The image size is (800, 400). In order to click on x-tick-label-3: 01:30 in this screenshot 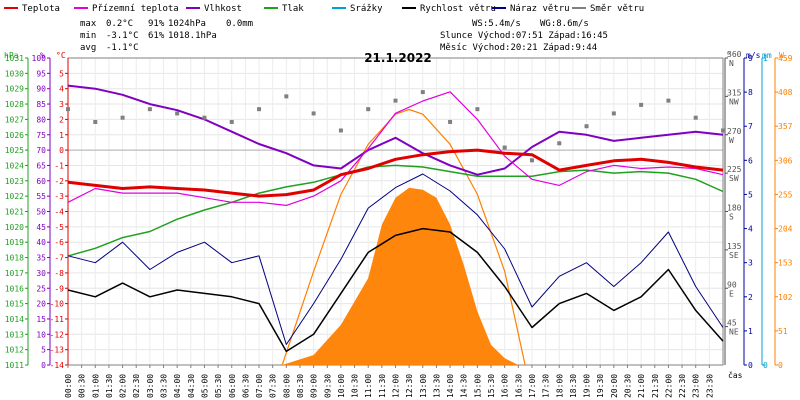, I will do `click(109, 386)`.